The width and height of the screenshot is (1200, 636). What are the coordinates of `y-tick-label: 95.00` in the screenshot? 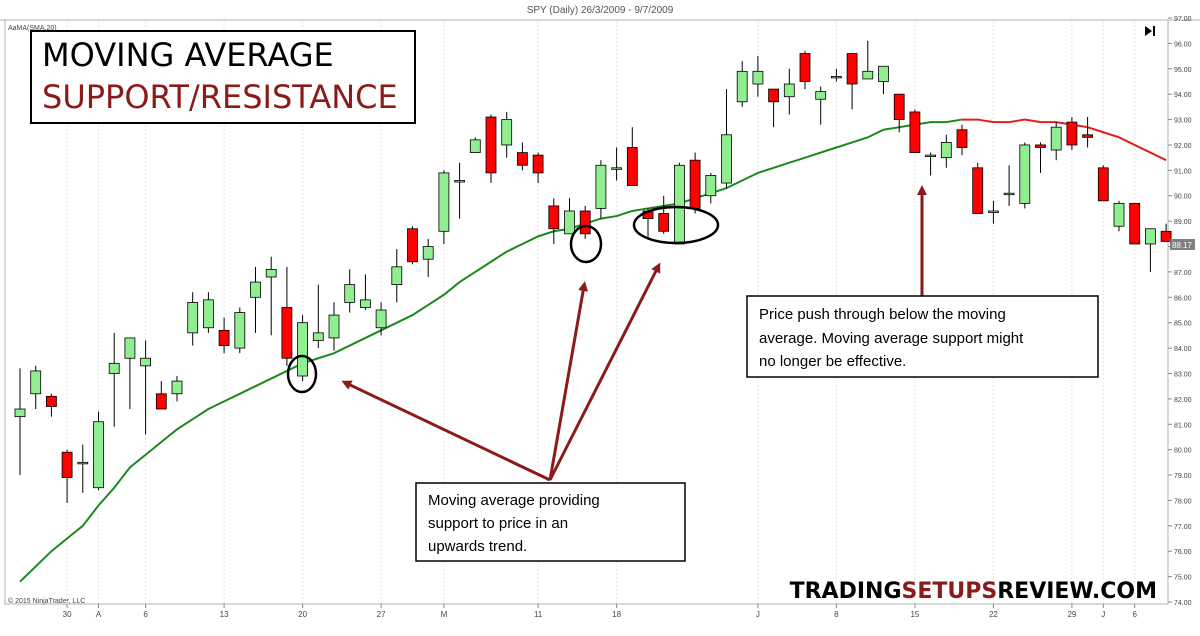 It's located at (1183, 70).